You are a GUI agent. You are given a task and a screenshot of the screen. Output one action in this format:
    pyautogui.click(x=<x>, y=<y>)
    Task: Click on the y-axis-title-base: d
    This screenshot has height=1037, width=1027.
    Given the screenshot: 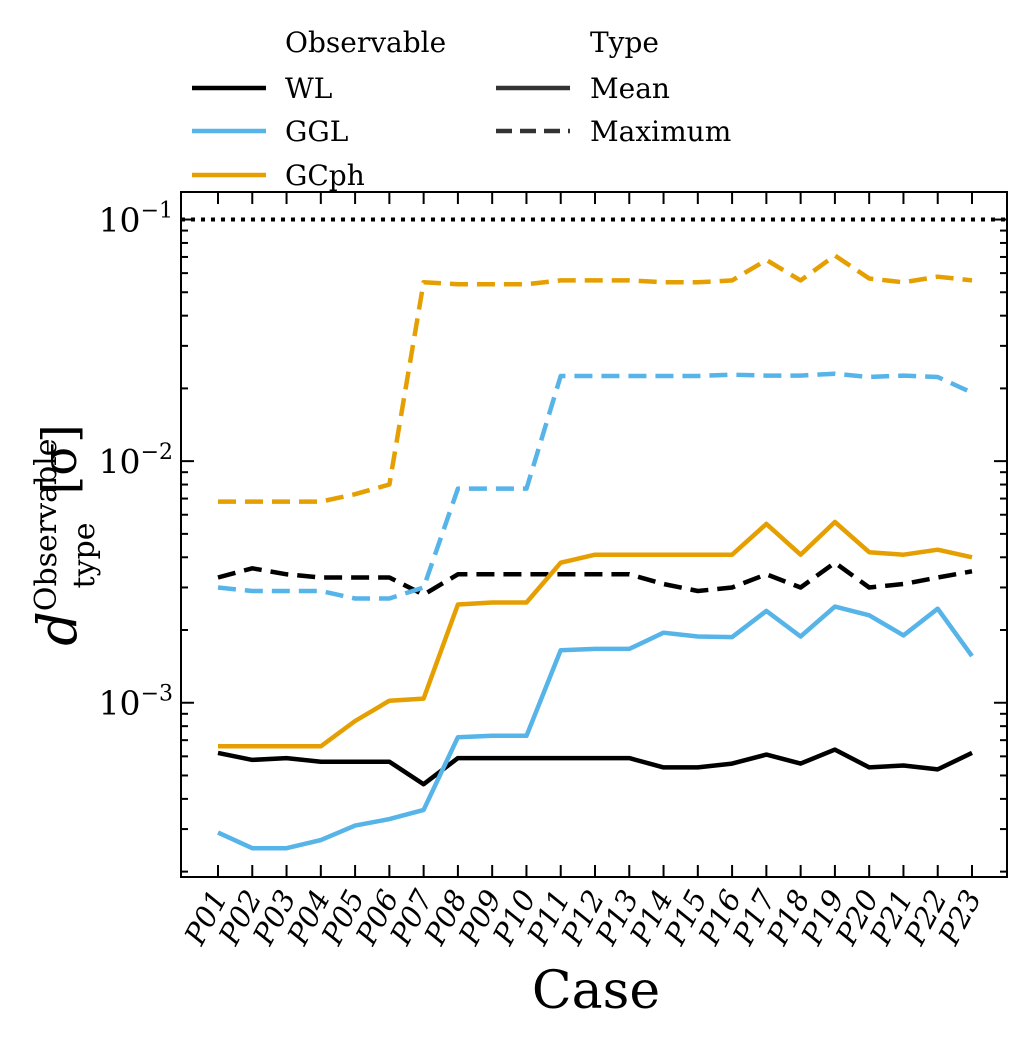 What is the action you would take?
    pyautogui.click(x=57, y=628)
    